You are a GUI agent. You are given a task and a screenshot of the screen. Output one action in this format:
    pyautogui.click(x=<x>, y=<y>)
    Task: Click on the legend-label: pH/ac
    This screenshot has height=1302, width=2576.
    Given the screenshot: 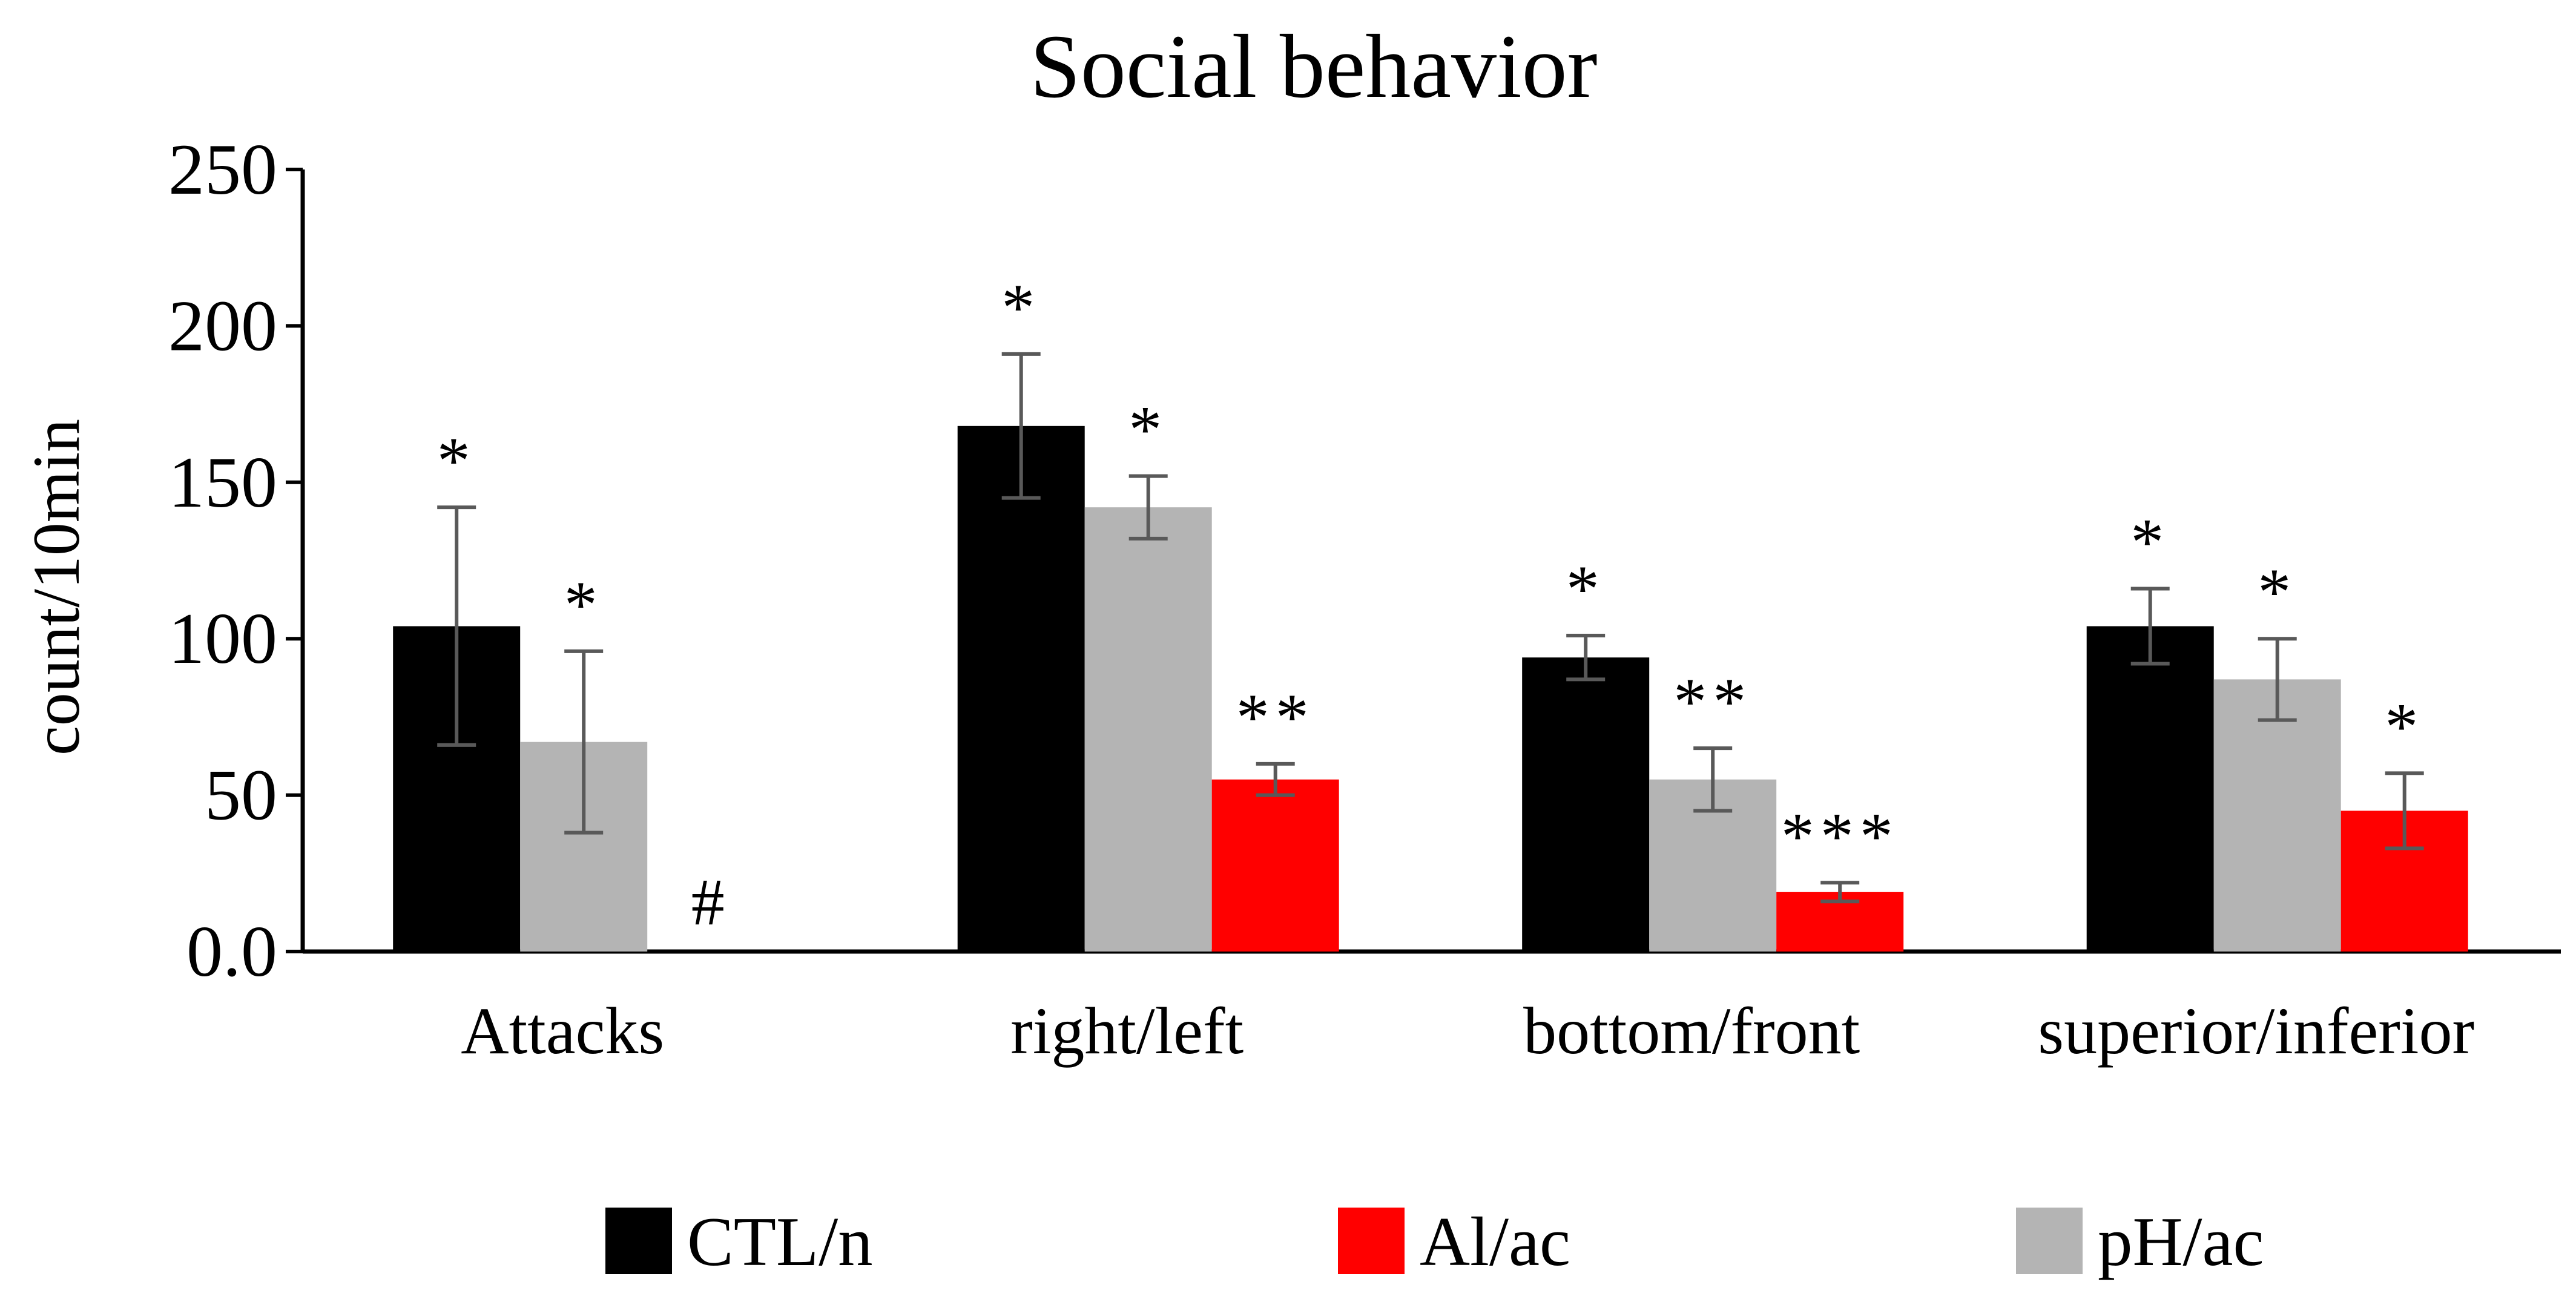 What is the action you would take?
    pyautogui.click(x=2181, y=1241)
    